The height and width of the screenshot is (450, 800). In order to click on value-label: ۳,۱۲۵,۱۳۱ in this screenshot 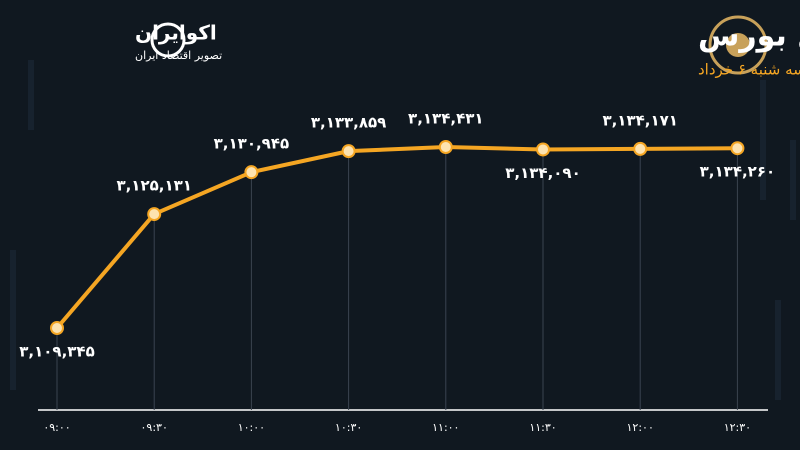, I will do `click(153, 186)`.